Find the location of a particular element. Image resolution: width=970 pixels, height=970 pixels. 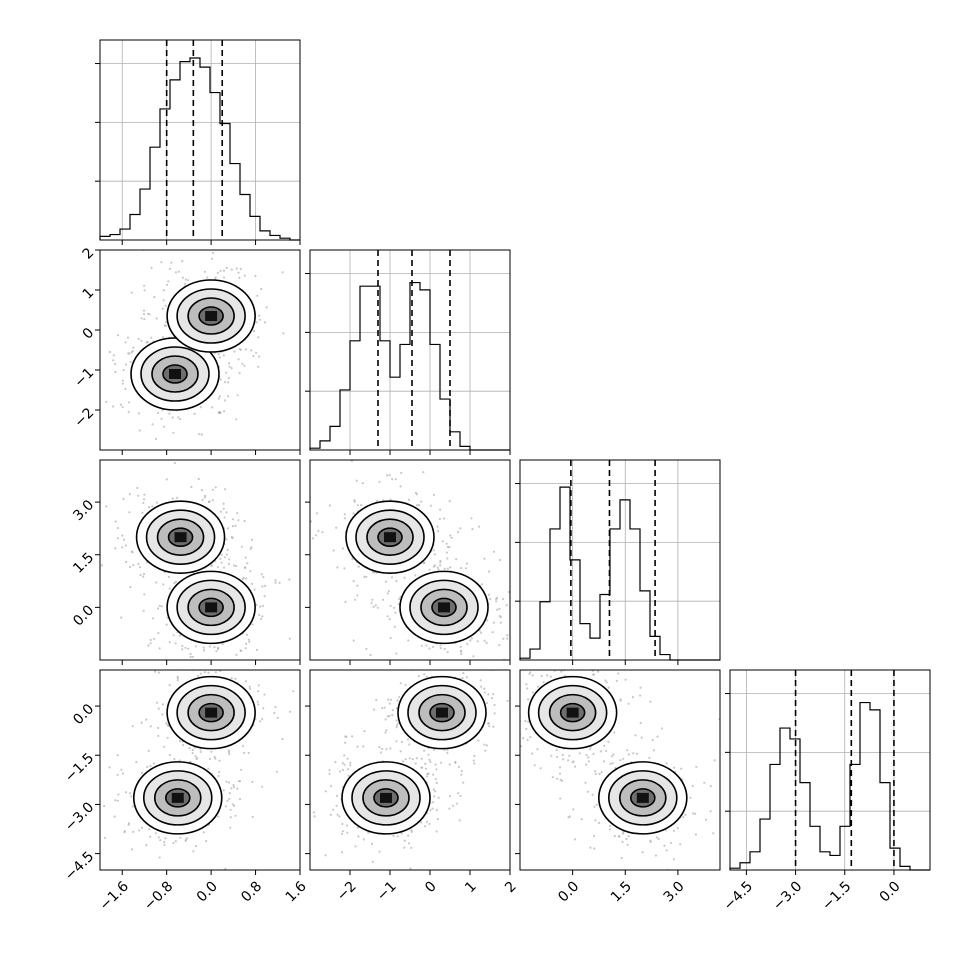

y-tick-label: 2 is located at coordinates (89, 254).